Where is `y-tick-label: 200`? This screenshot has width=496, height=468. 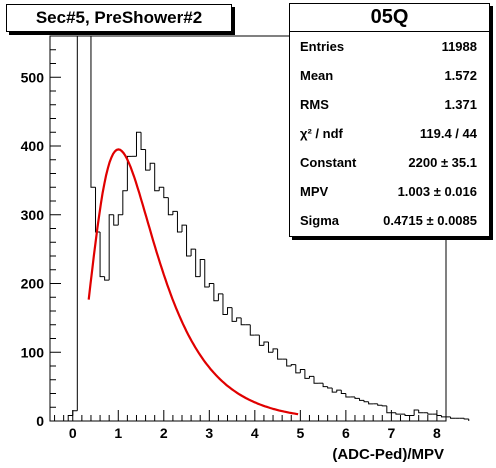
y-tick-label: 200 is located at coordinates (33, 284).